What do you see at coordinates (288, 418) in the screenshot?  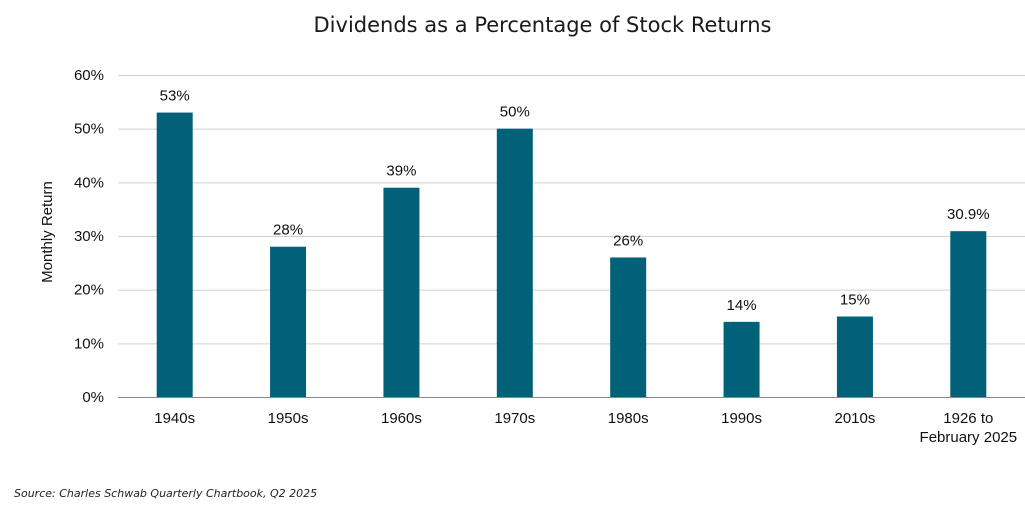 I see `x-tick-label: 1950s` at bounding box center [288, 418].